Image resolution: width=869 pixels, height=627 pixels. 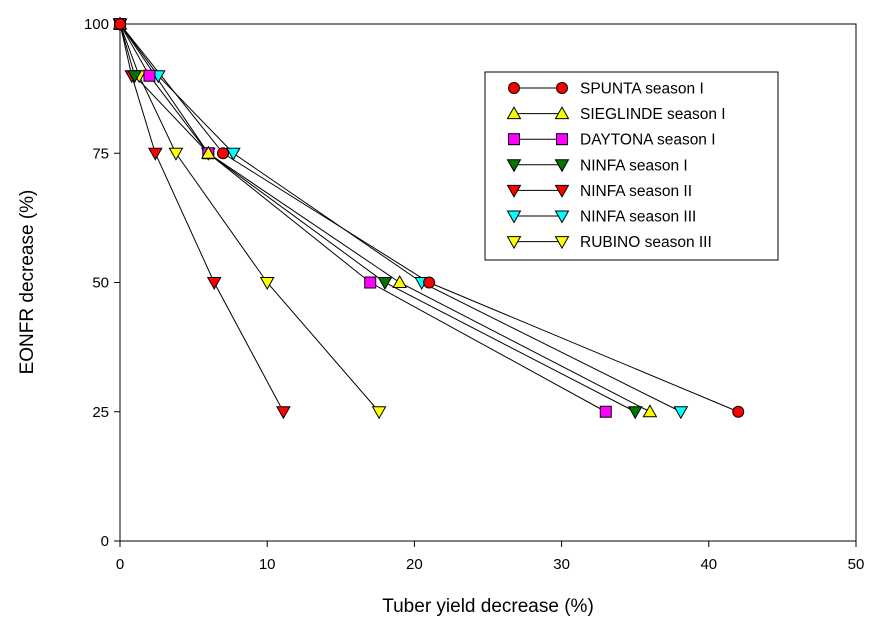 What do you see at coordinates (653, 114) in the screenshot?
I see `legend-label: SIEGLINDE season I` at bounding box center [653, 114].